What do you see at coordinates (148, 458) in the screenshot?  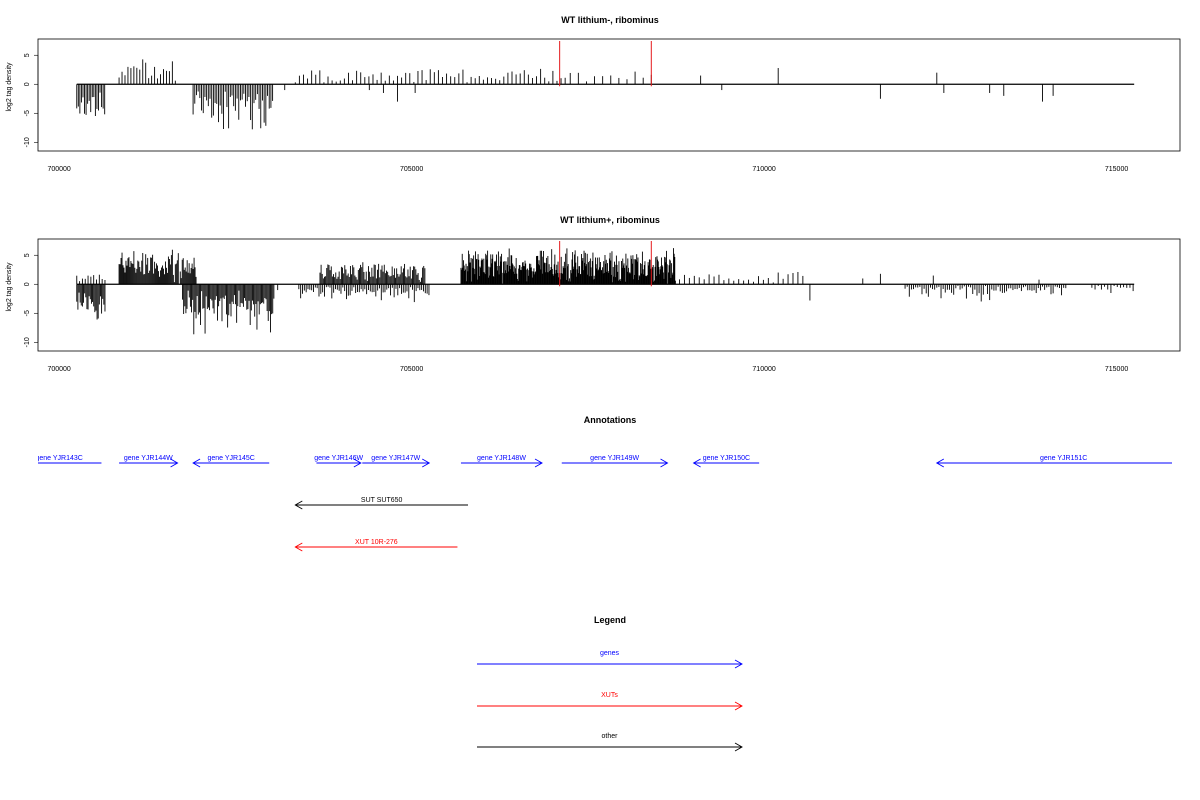 I see `feature-label: gene YJR144W` at bounding box center [148, 458].